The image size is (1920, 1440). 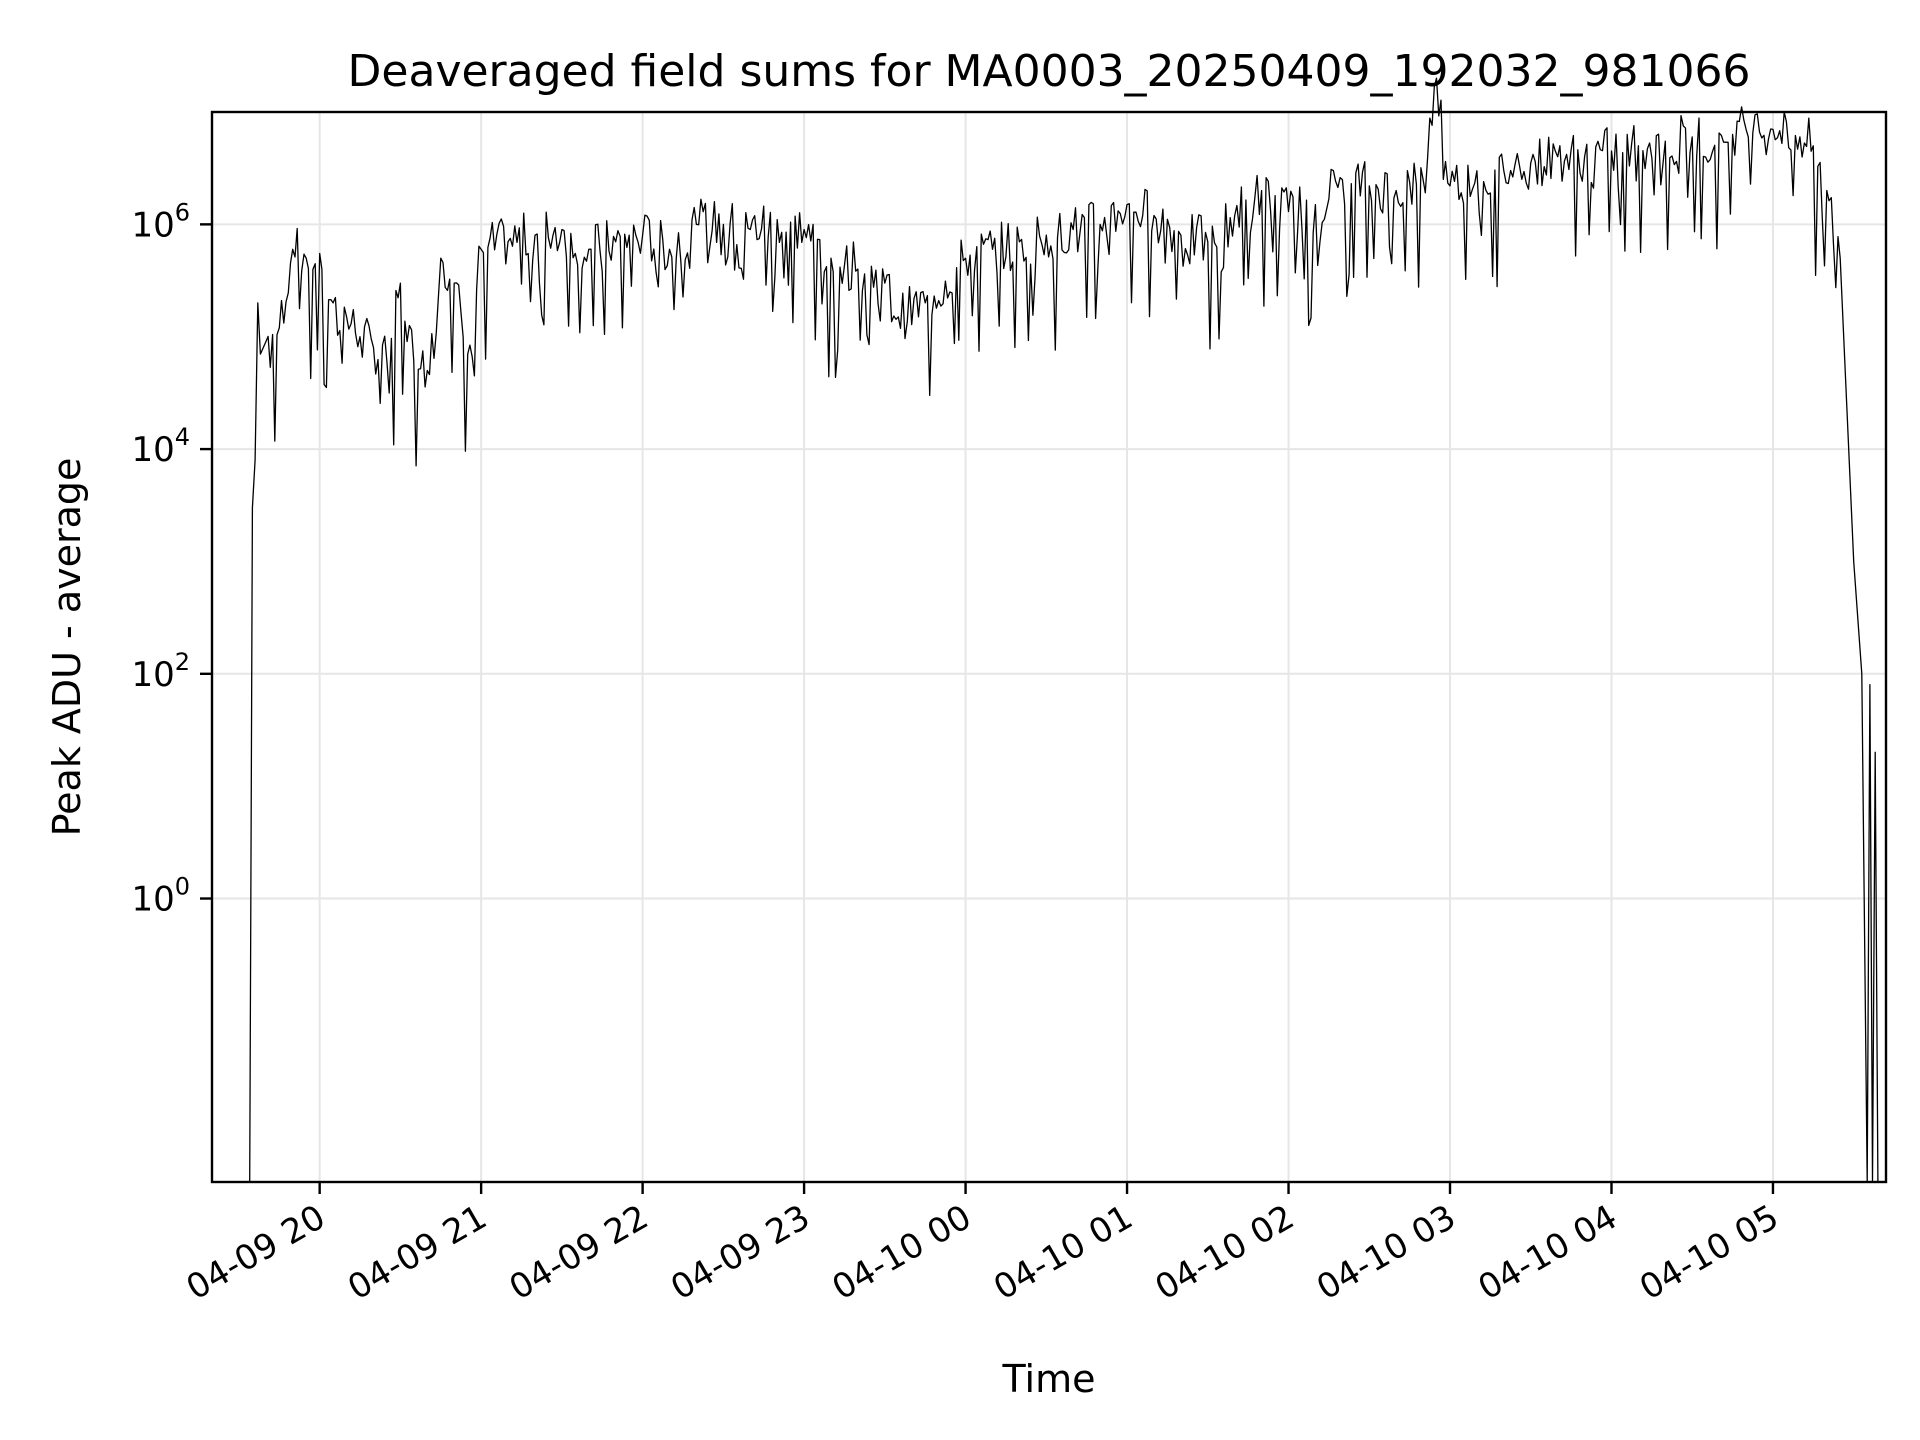 What do you see at coordinates (182, 437) in the screenshot?
I see `y-tick-exponent: 4` at bounding box center [182, 437].